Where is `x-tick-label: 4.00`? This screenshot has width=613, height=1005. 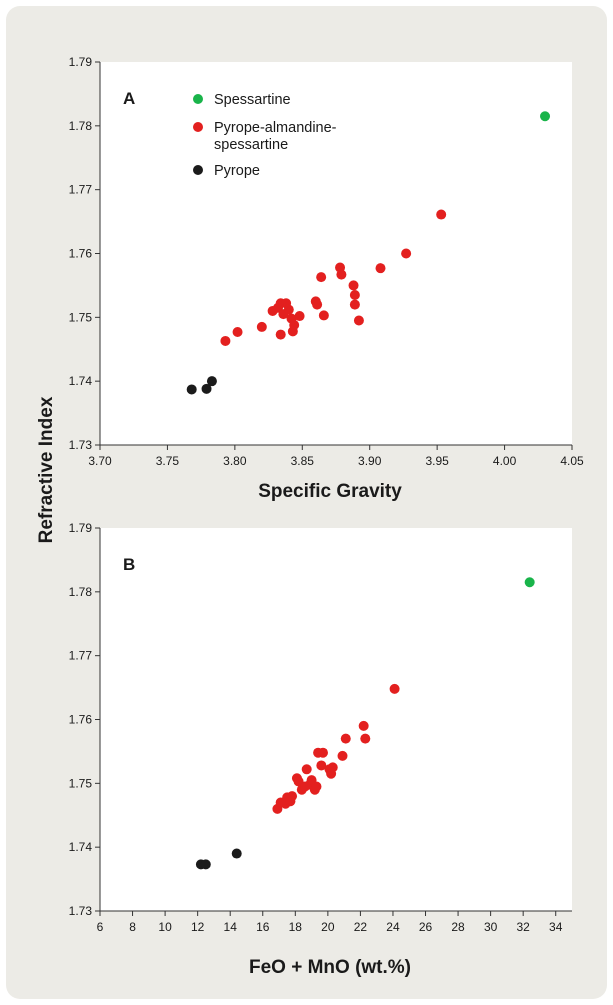
x-tick-label: 4.00 is located at coordinates (505, 461).